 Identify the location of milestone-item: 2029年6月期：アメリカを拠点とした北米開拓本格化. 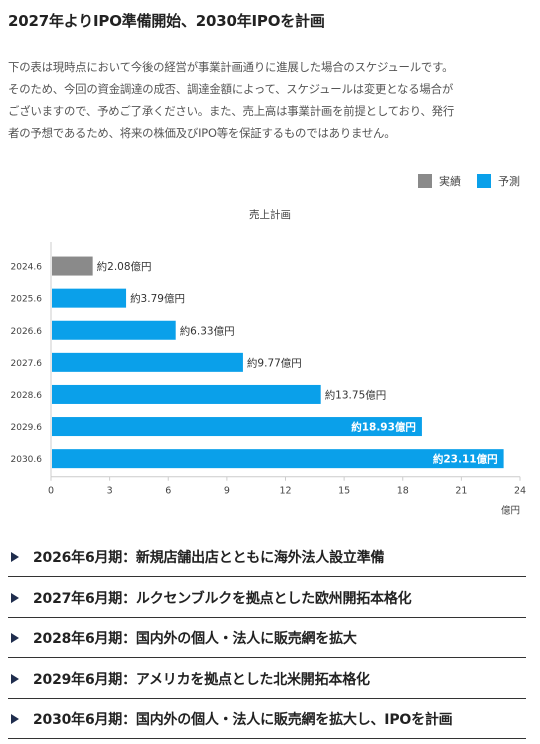
(267, 679).